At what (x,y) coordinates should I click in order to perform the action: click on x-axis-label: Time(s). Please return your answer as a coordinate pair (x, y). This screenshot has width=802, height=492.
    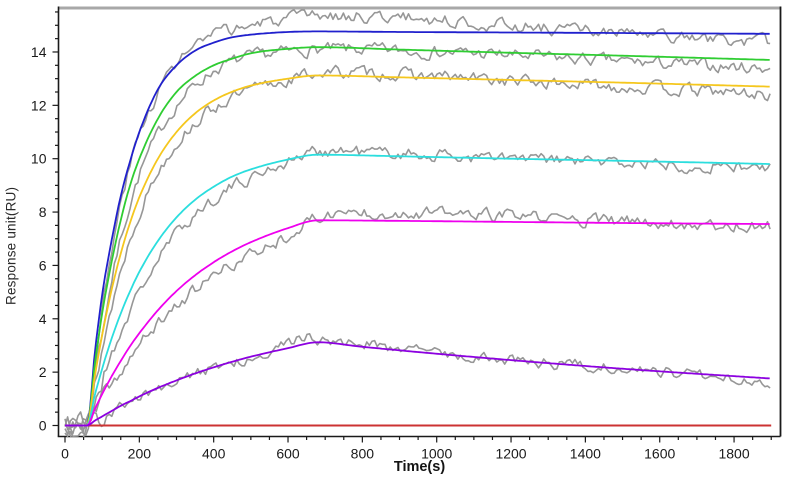
    Looking at the image, I should click on (419, 467).